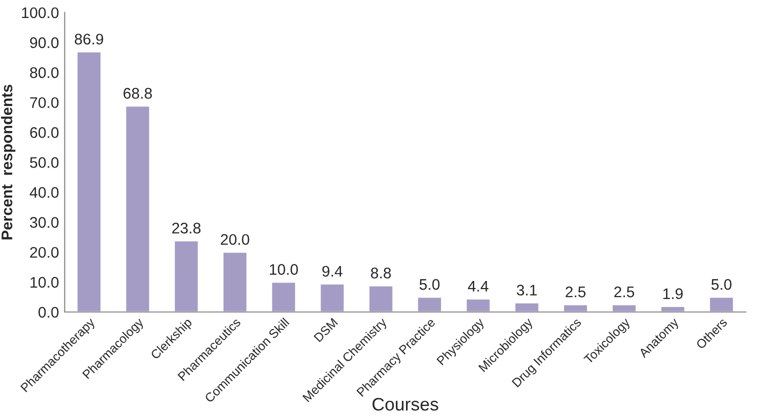  What do you see at coordinates (673, 294) in the screenshot?
I see `data-label: 1.9` at bounding box center [673, 294].